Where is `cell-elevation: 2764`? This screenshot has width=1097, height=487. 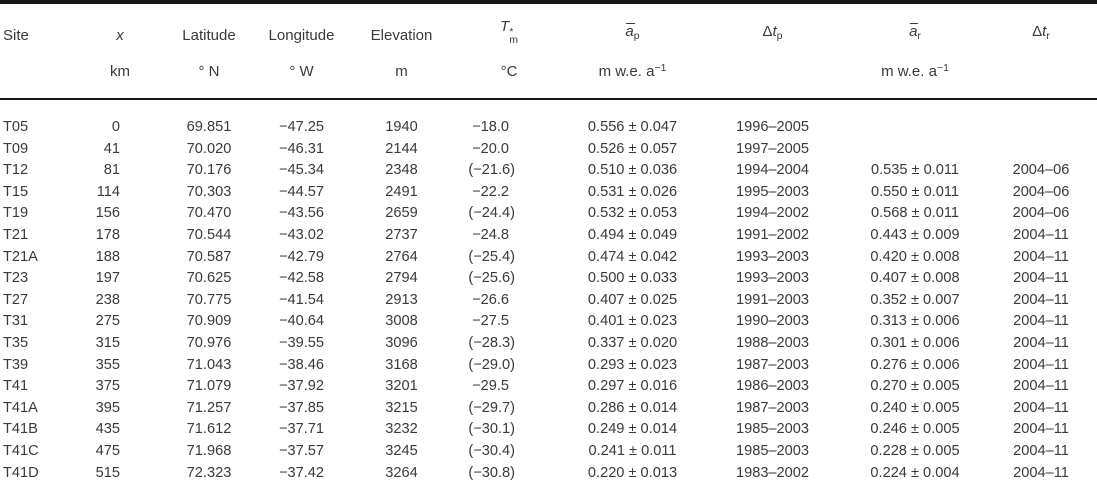
cell-elevation: 2764 is located at coordinates (401, 256).